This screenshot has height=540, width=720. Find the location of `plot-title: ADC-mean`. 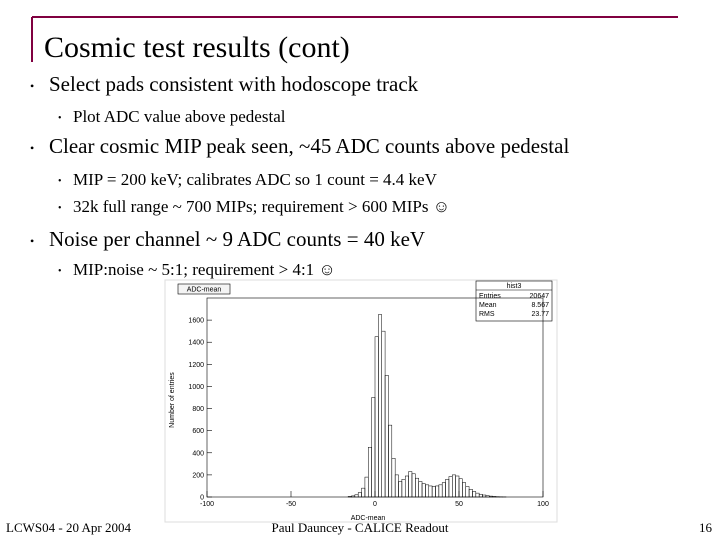

plot-title: ADC-mean is located at coordinates (204, 290).